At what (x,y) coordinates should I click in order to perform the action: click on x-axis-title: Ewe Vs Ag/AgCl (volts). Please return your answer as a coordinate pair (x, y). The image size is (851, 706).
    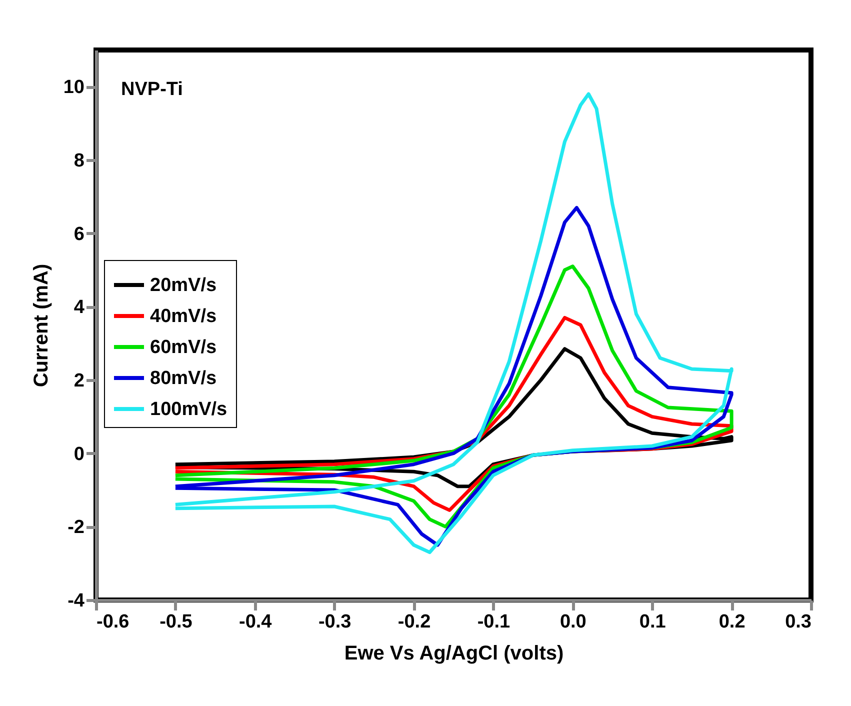
    Looking at the image, I should click on (454, 653).